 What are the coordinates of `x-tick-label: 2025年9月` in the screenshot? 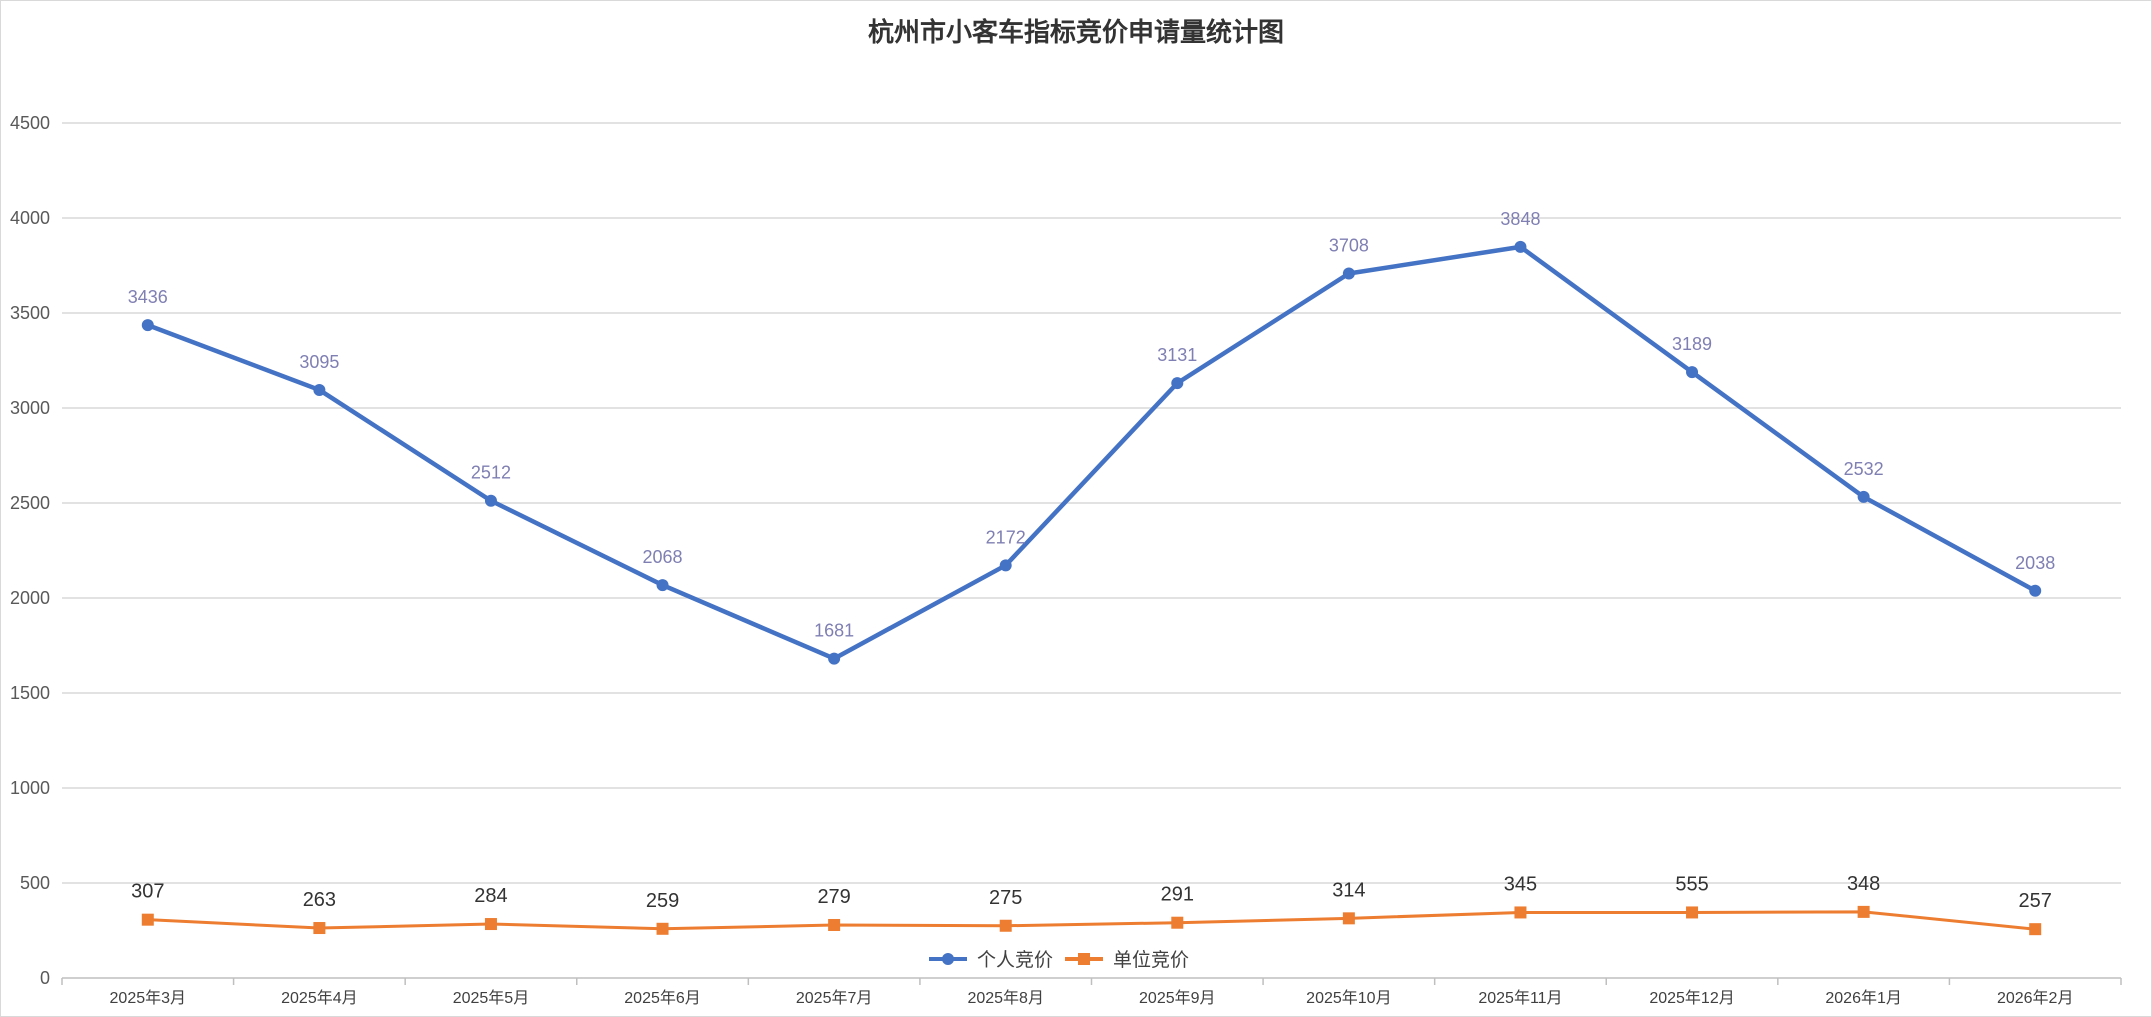 It's located at (1177, 998).